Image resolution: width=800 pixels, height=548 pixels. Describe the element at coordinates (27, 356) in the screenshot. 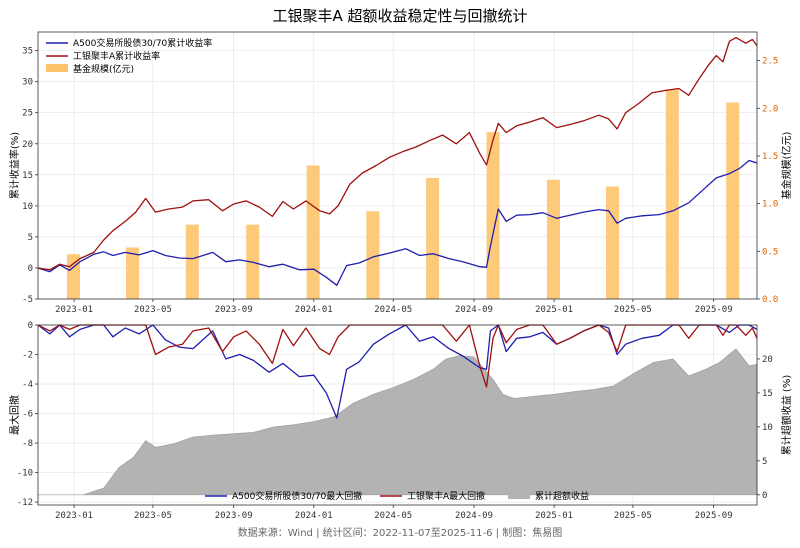

I see `y-tick-label: -2` at that location.